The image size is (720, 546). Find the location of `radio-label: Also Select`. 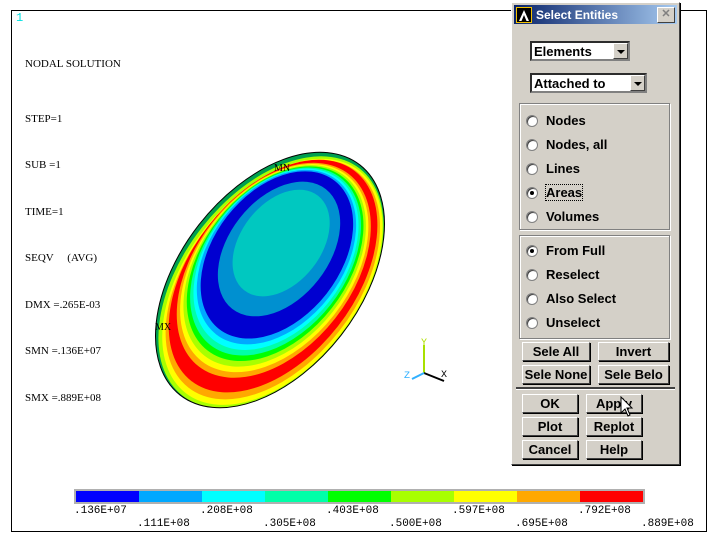

radio-label: Also Select is located at coordinates (581, 298).